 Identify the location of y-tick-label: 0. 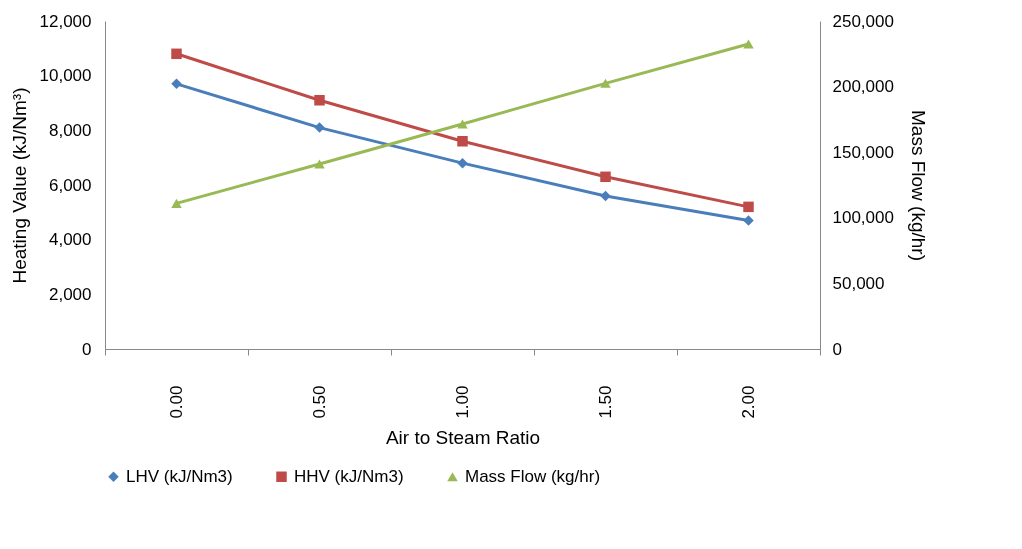
(87, 349).